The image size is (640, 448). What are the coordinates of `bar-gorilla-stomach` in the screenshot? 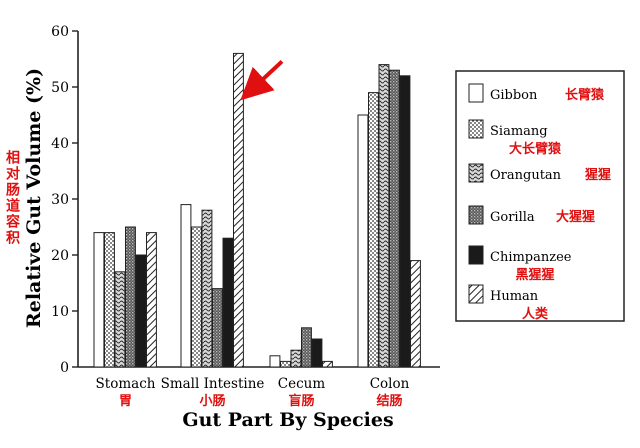 It's located at (130, 297).